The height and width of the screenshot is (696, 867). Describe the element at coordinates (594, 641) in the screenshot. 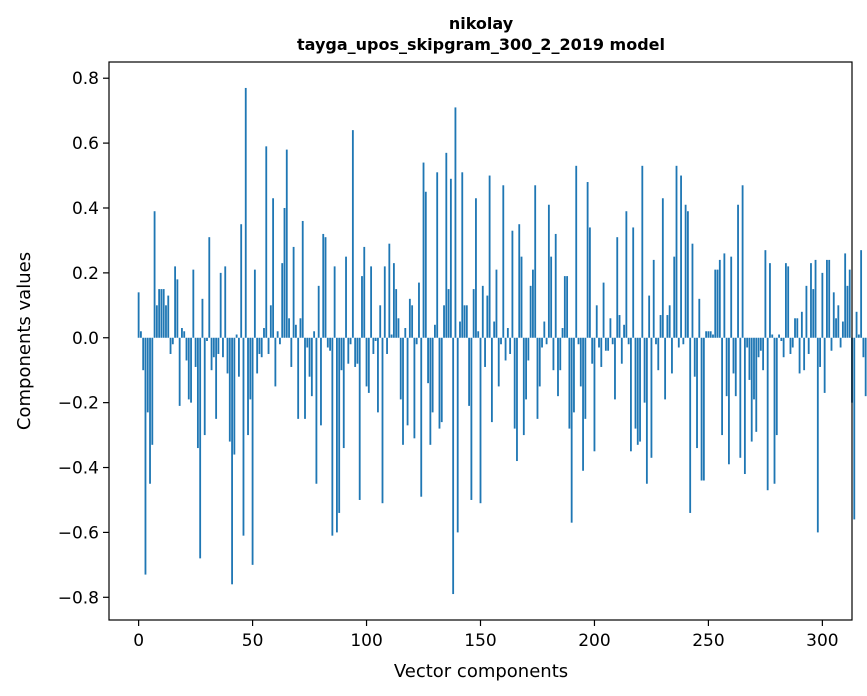

I see `x-tick-label: 200` at that location.